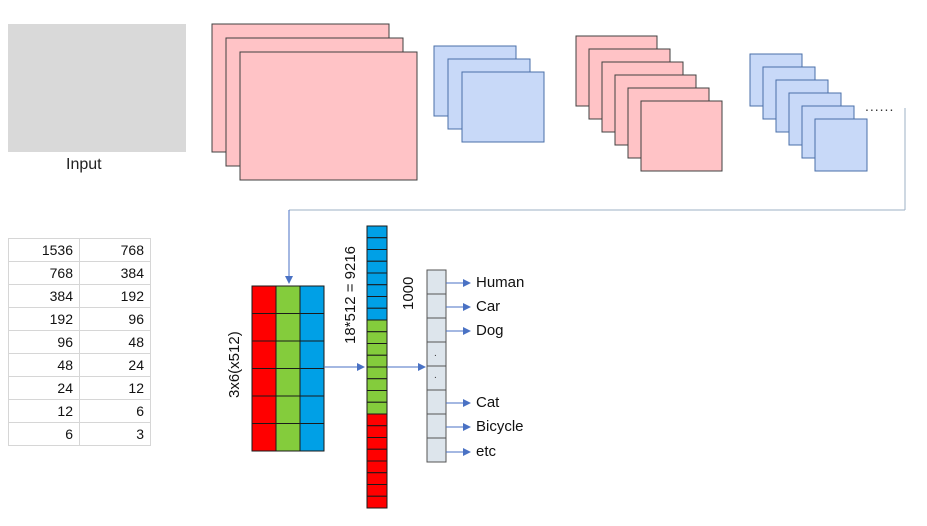  I want to click on table-row: 12 6, so click(79, 411).